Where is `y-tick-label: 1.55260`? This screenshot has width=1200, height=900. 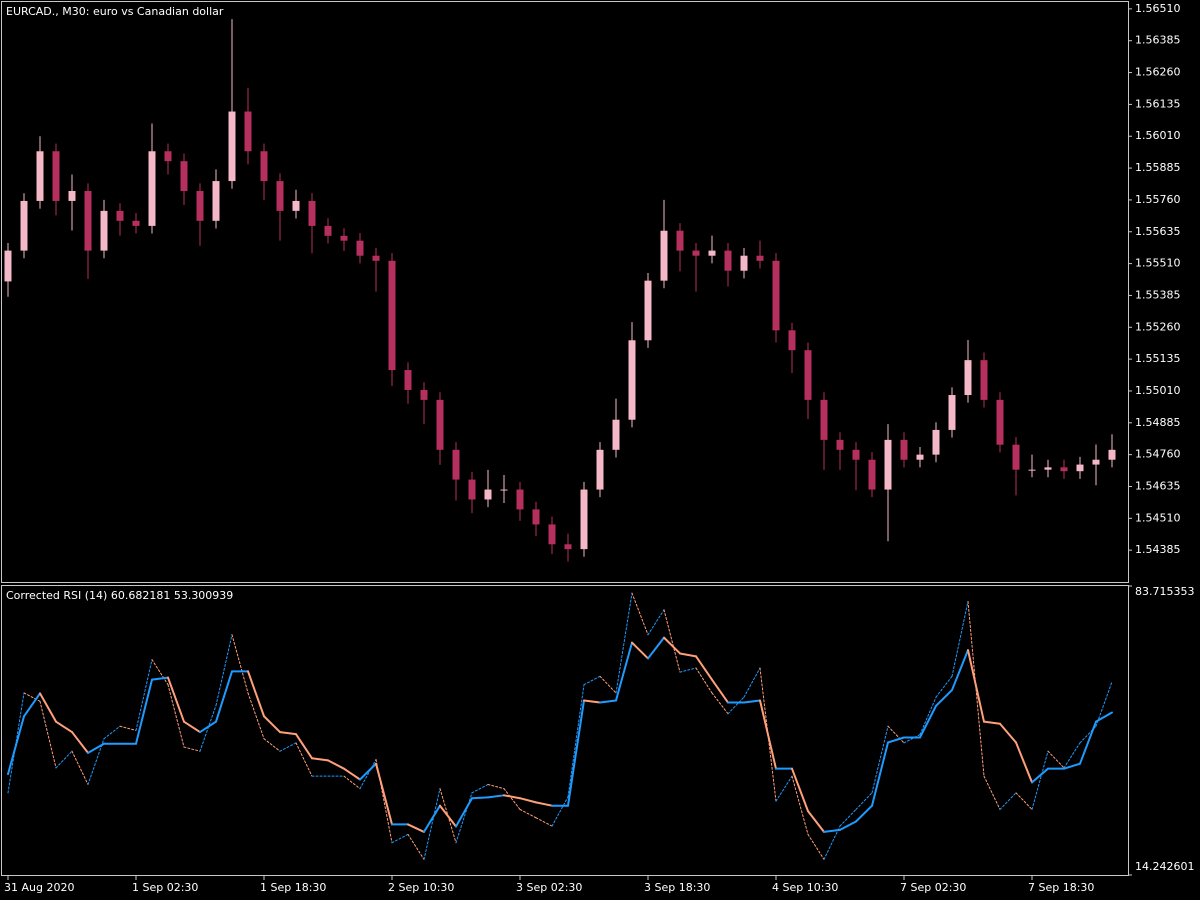
y-tick-label: 1.55260 is located at coordinates (1158, 326).